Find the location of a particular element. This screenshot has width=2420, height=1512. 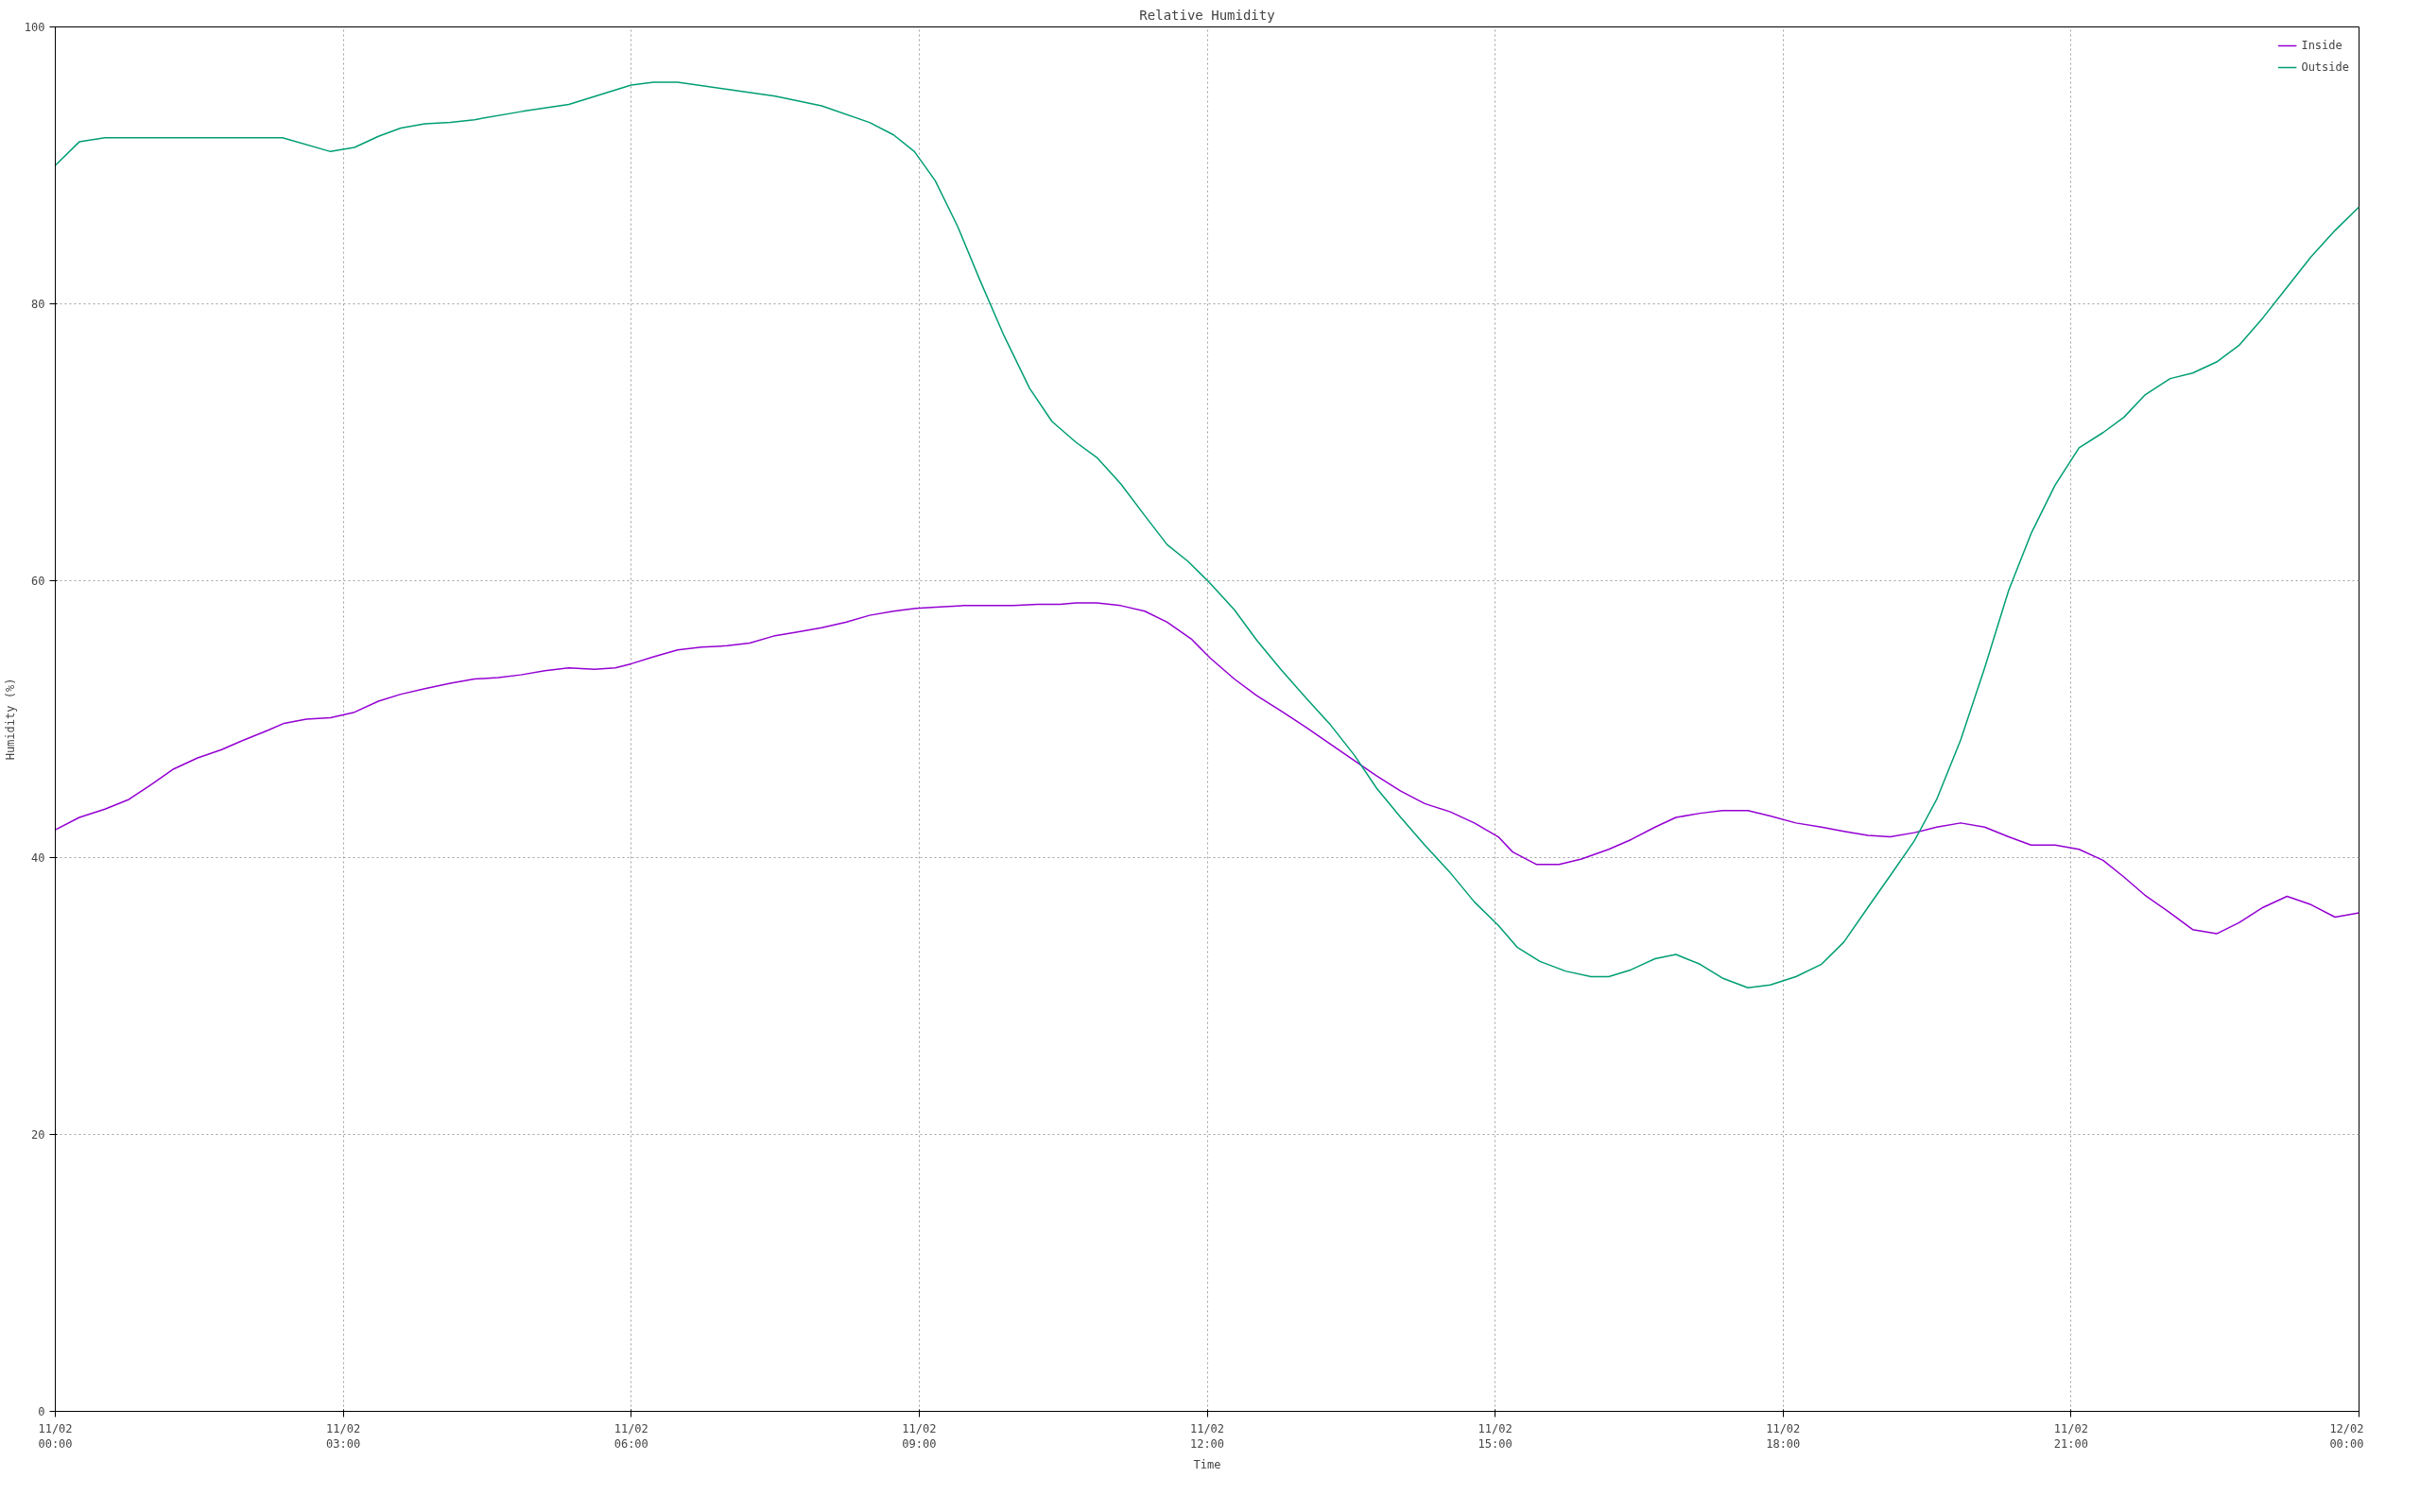

y-tick-label: 20 is located at coordinates (38, 1135).